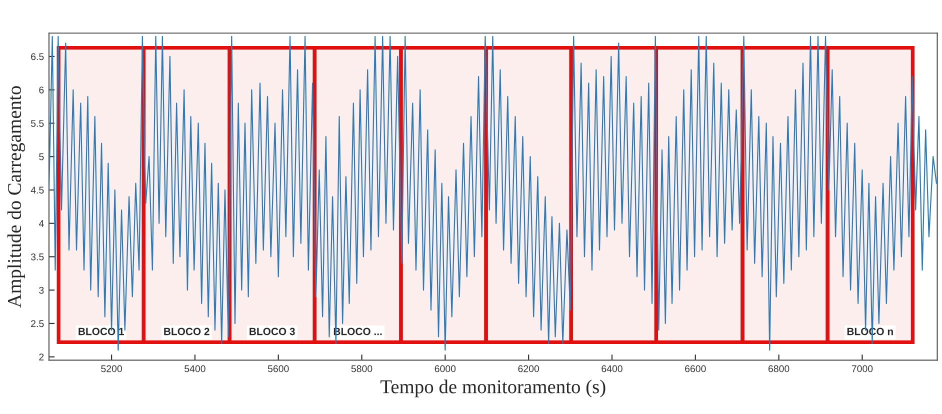 The height and width of the screenshot is (414, 942). I want to click on band-label: BLOCO 3, so click(272, 332).